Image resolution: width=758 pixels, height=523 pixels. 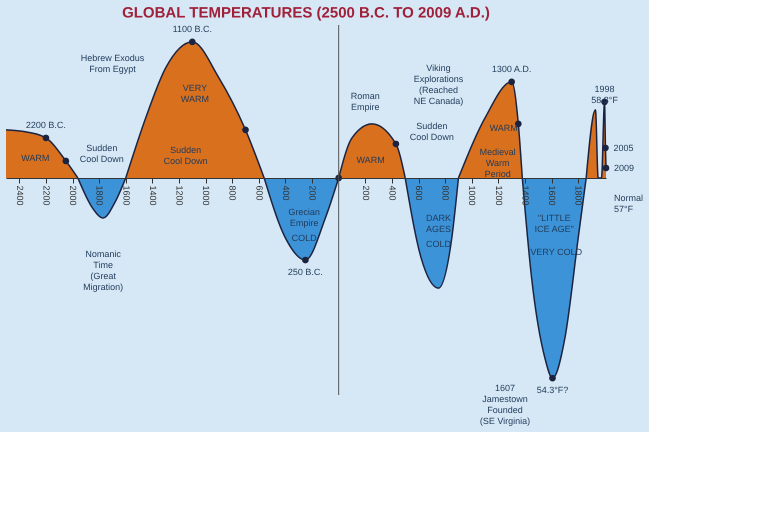 What do you see at coordinates (554, 223) in the screenshot?
I see `annotation: "LITTLE ICE AGE"` at bounding box center [554, 223].